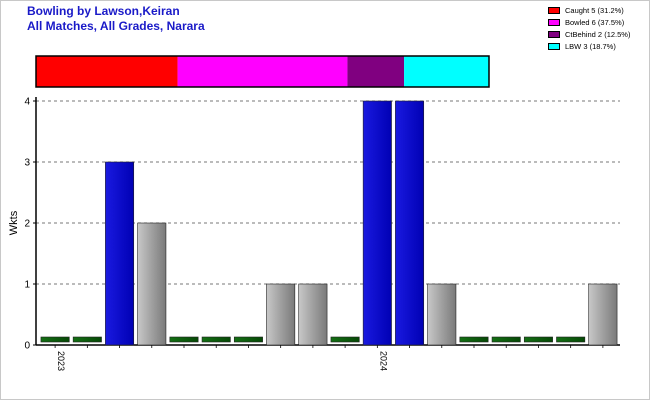 The image size is (650, 400). What do you see at coordinates (27, 102) in the screenshot?
I see `y-tick-label-4: 4` at bounding box center [27, 102].